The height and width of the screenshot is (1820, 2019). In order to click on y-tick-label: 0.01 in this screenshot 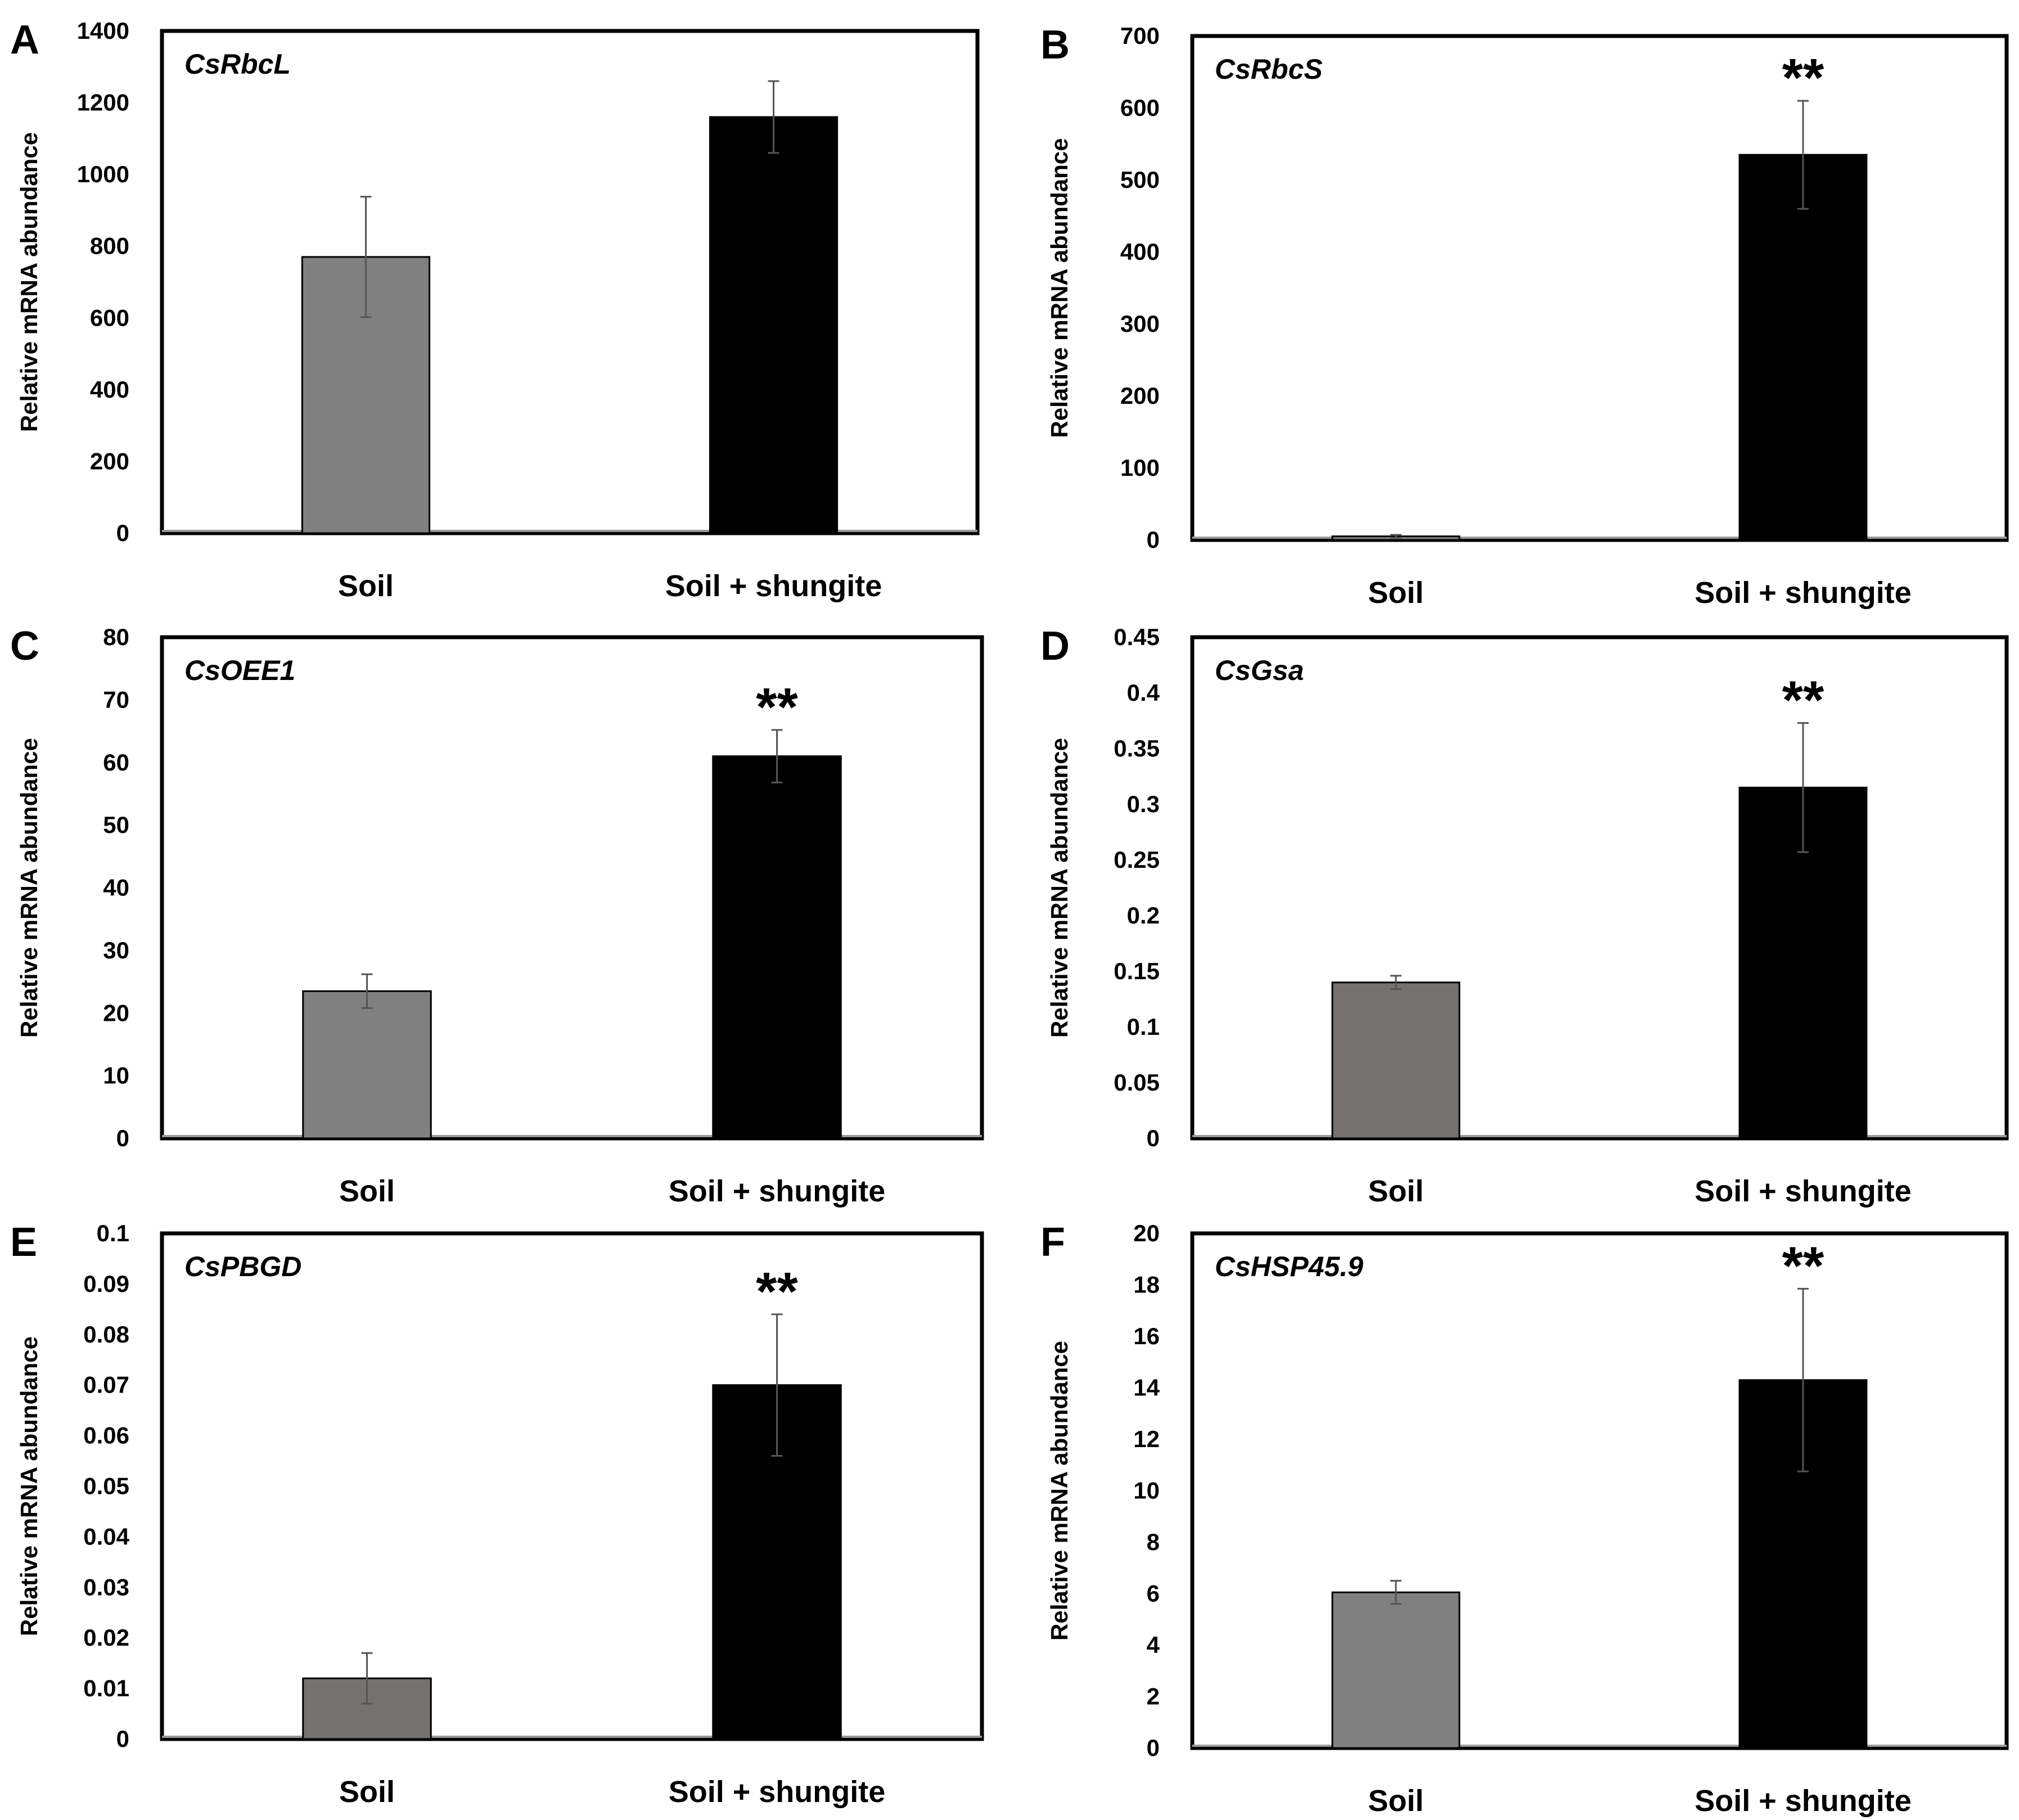, I will do `click(106, 1688)`.